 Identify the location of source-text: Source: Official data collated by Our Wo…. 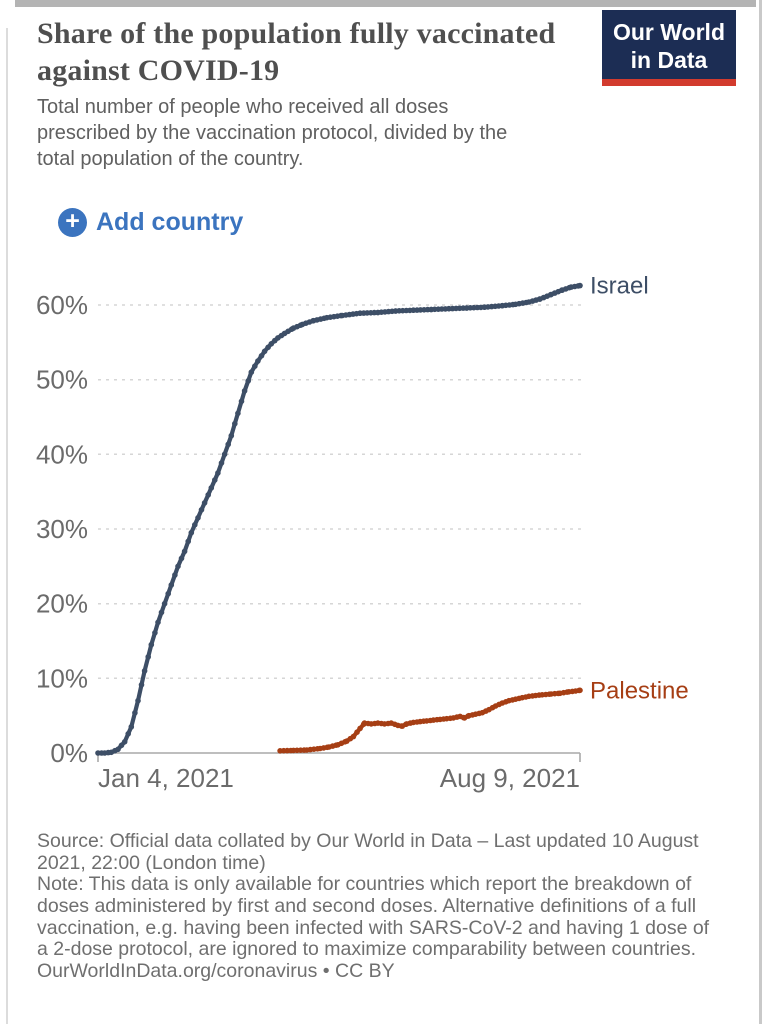
(368, 852).